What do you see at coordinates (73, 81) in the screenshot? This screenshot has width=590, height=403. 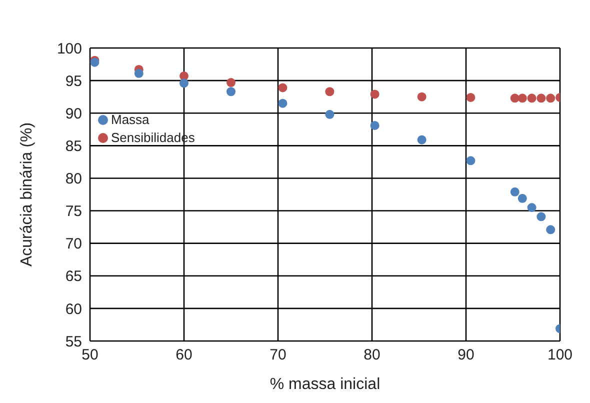 I see `y-tick-label: 95` at bounding box center [73, 81].